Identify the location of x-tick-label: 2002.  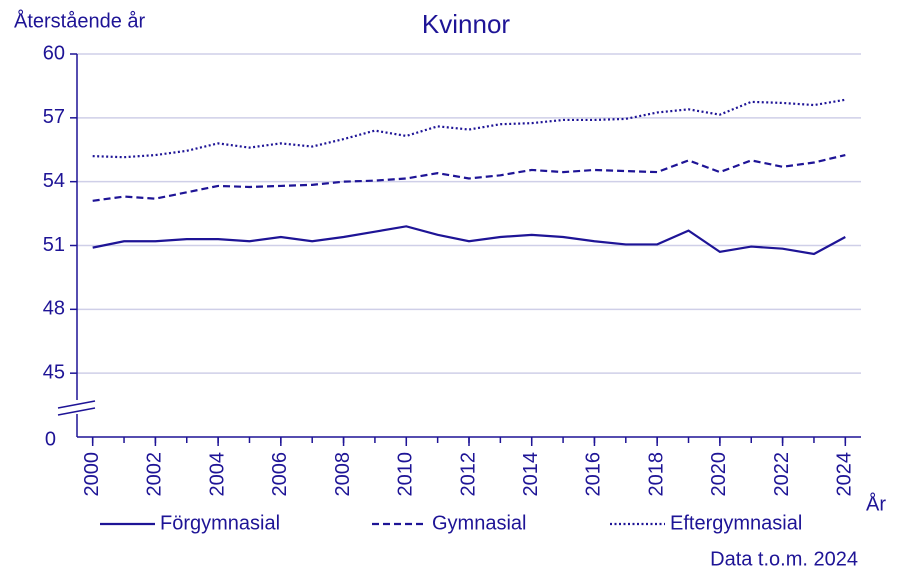
(155, 474).